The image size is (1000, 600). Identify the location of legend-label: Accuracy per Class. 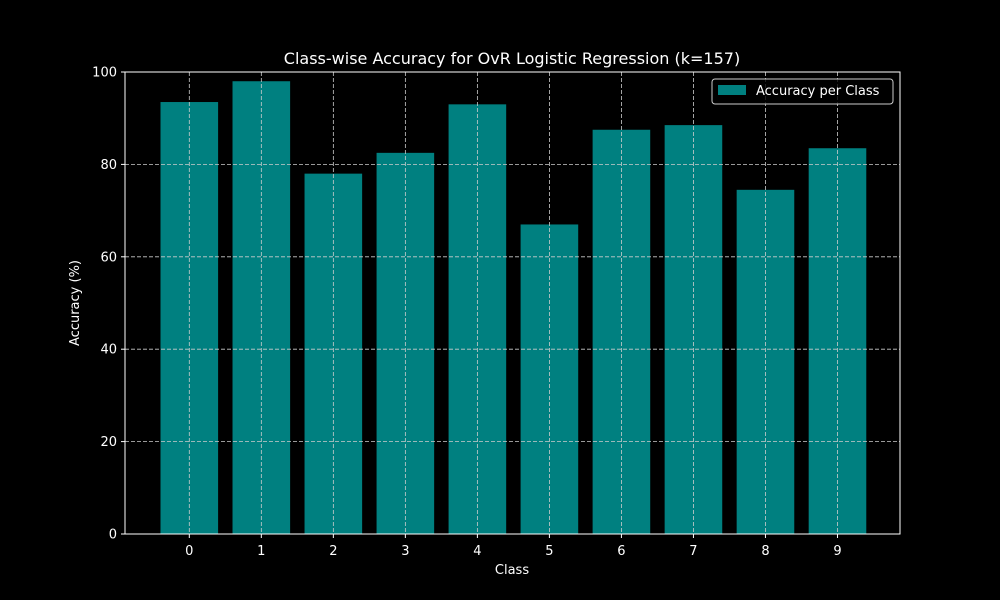
(818, 91).